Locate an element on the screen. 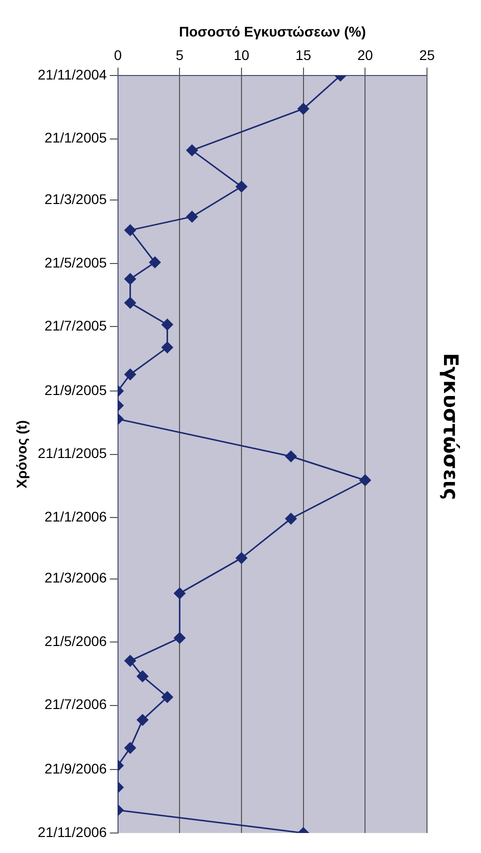 This screenshot has width=481, height=853. text: Εγκυστώσεις is located at coordinates (450, 426).